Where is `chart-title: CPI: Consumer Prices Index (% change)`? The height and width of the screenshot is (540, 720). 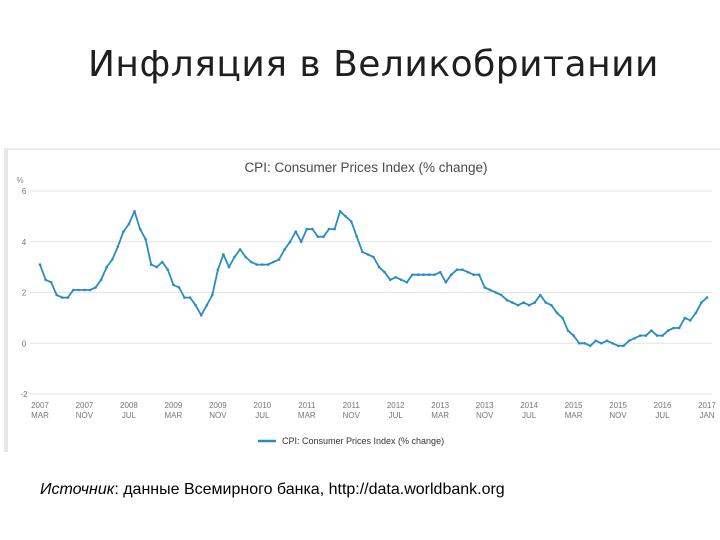 chart-title: CPI: Consumer Prices Index (% change) is located at coordinates (365, 167).